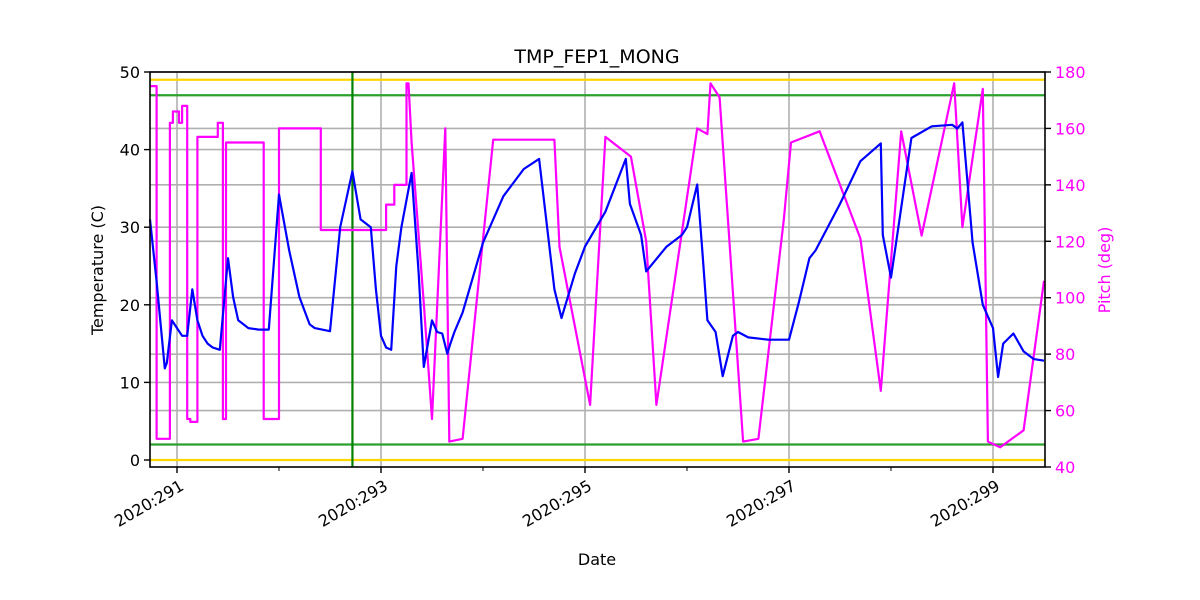 This screenshot has width=1200, height=600. Describe the element at coordinates (130, 150) in the screenshot. I see `y-tick-label: 40` at that location.